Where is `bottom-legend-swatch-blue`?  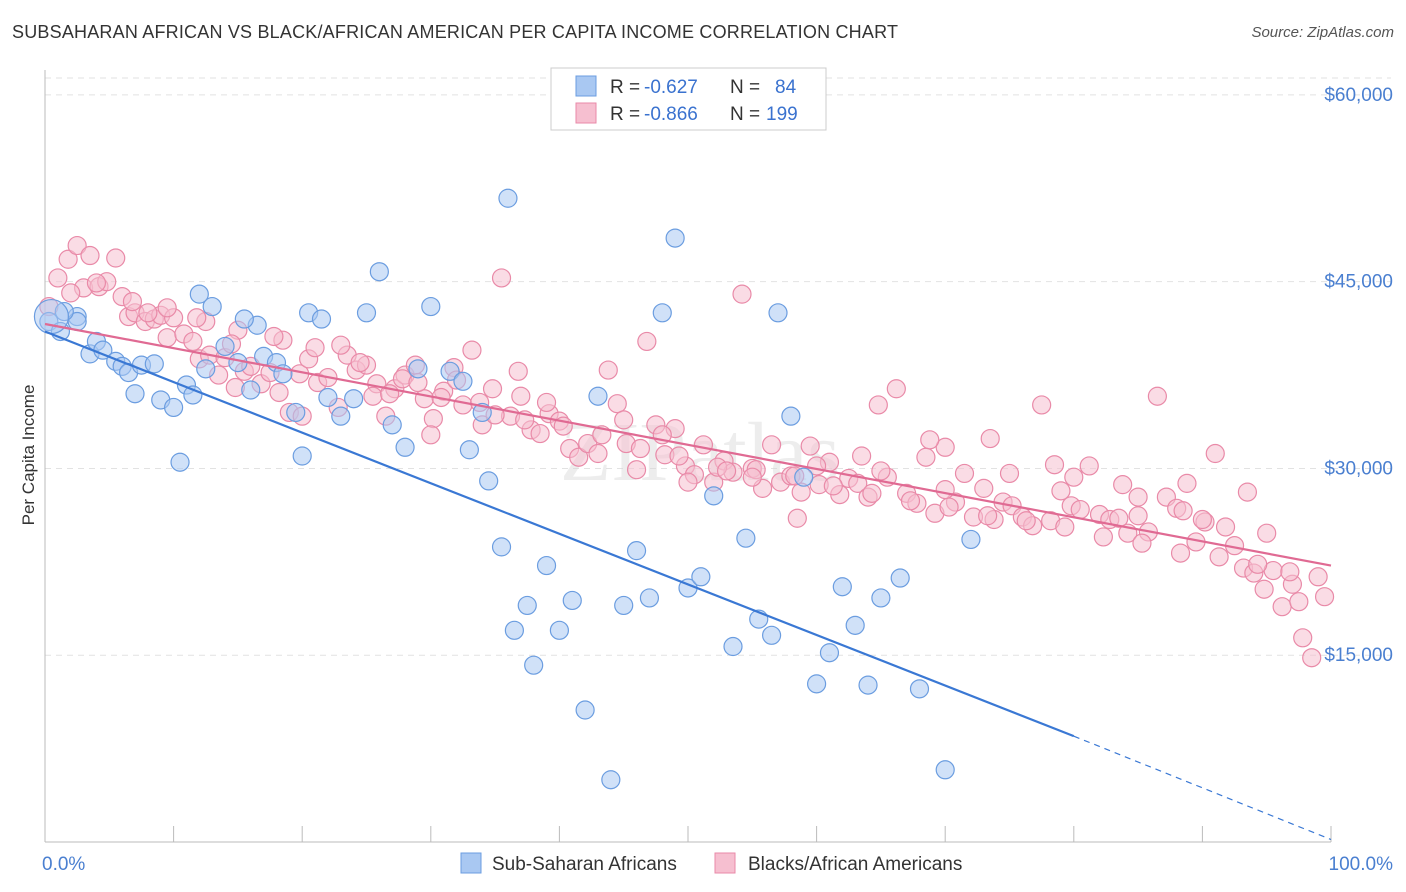
bottom-legend-swatch-blue is located at coordinates (471, 863).